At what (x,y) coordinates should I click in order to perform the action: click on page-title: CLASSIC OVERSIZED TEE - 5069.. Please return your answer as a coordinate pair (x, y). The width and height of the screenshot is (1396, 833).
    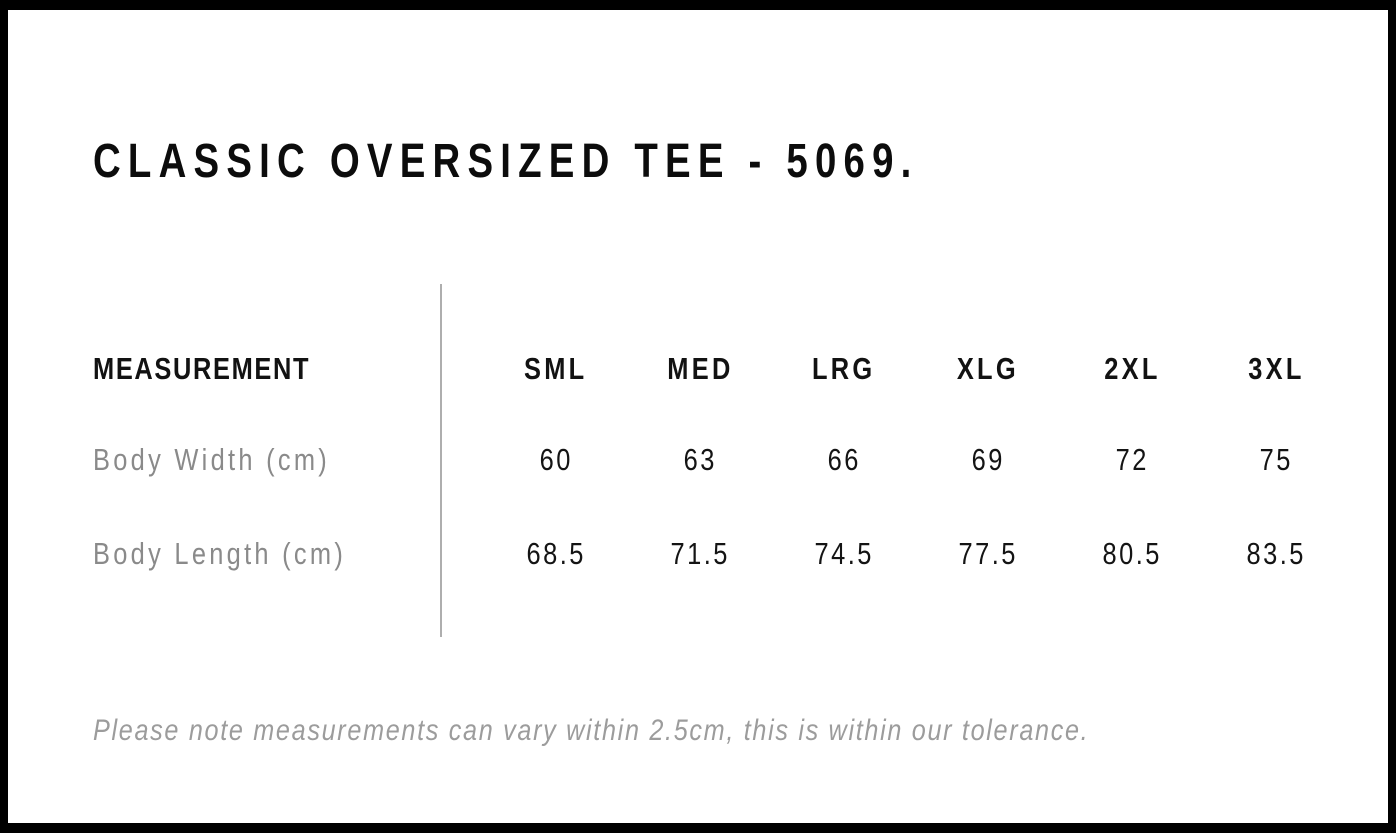
    Looking at the image, I should click on (506, 162).